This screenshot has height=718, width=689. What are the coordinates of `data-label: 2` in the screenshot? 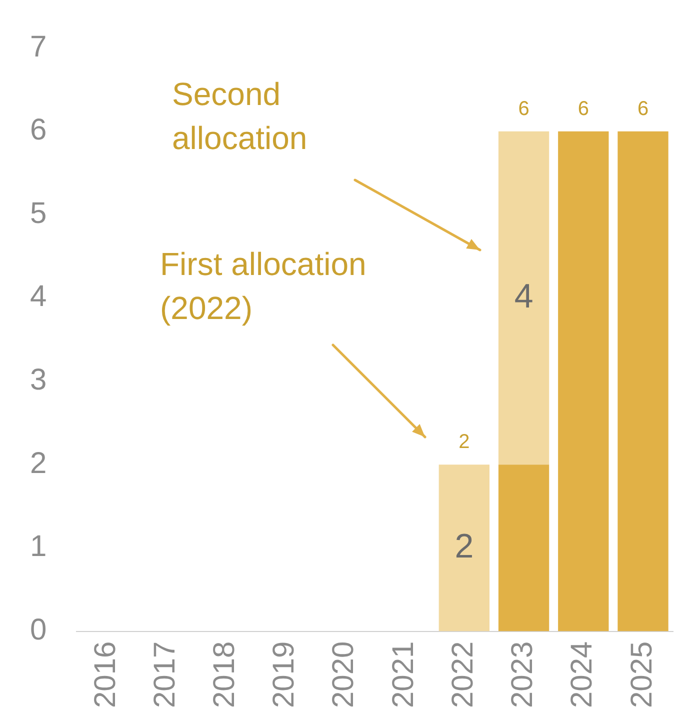 It's located at (464, 546).